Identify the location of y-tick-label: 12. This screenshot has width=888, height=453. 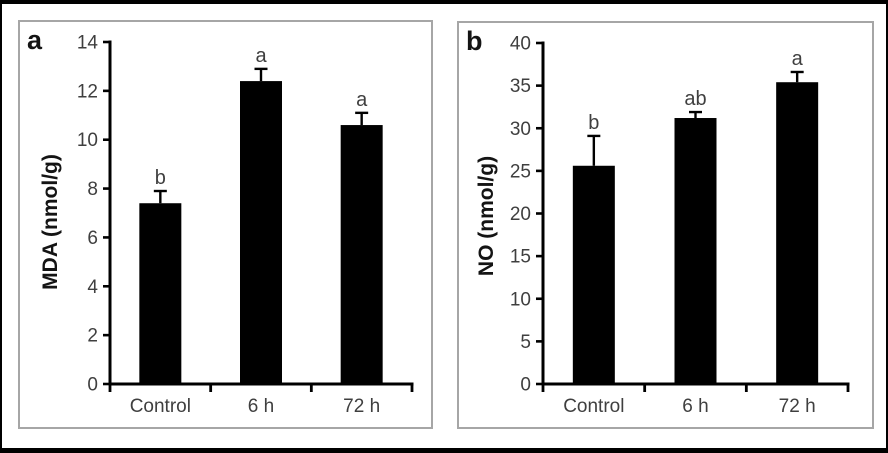
(87, 91).